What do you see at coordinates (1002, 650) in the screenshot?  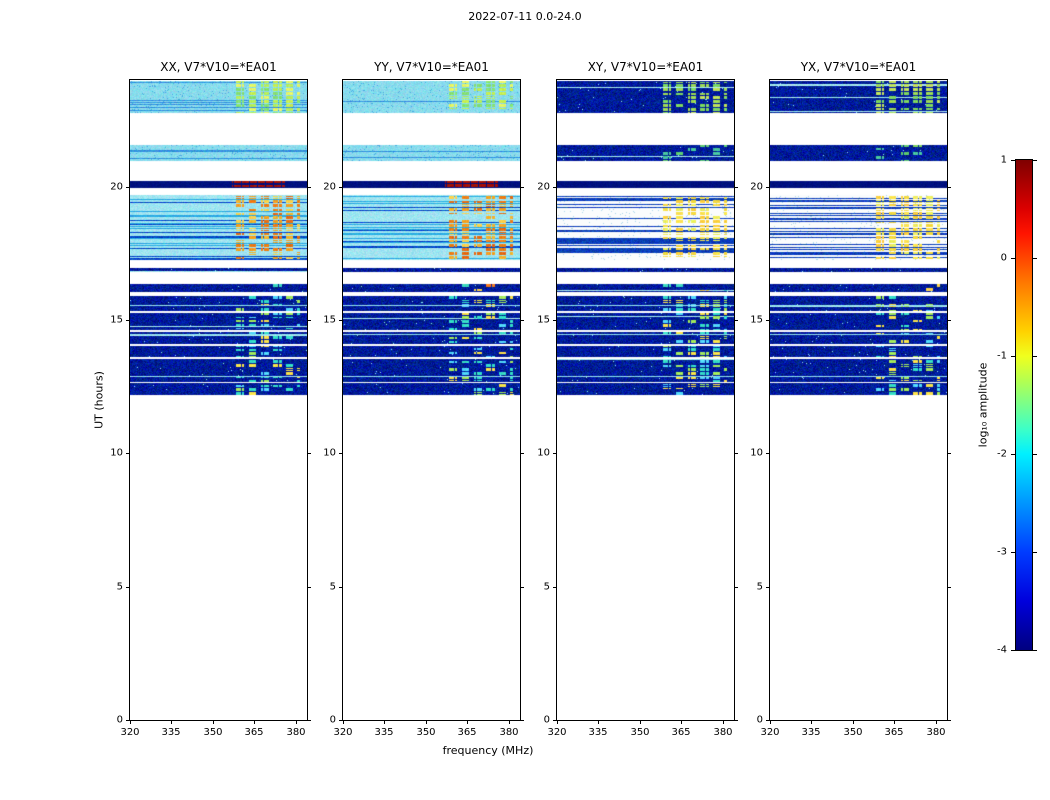 I see `colorbar-tick-label: -4` at bounding box center [1002, 650].